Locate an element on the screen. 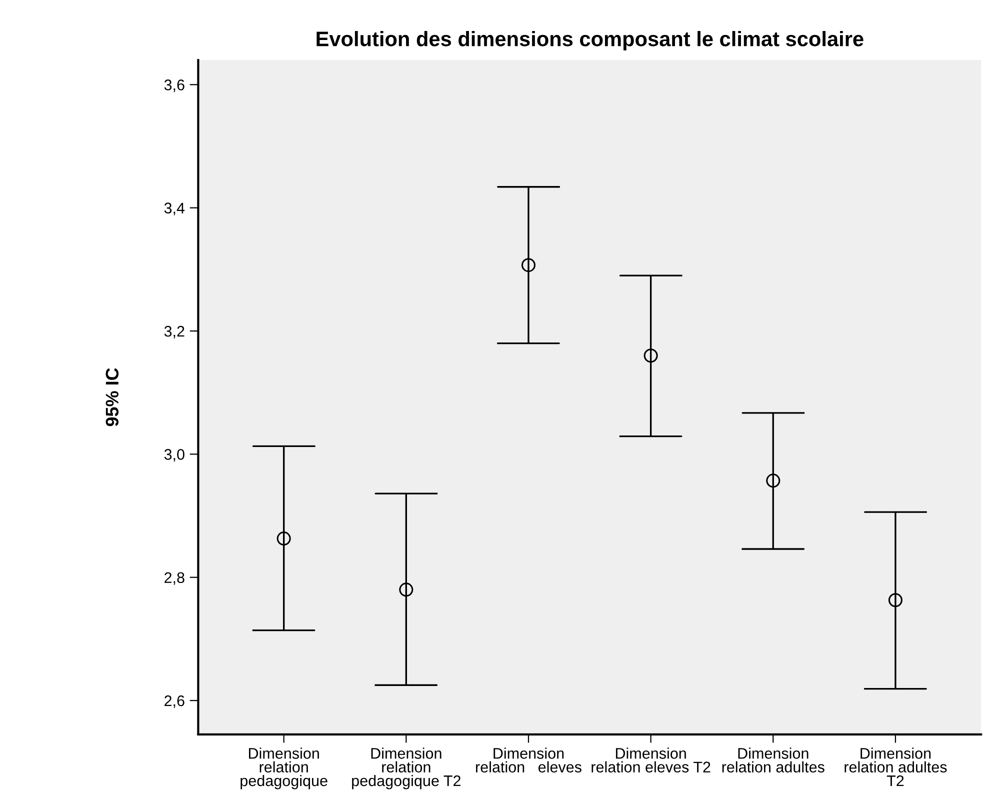 The width and height of the screenshot is (991, 800). y-tick-label: 3,2 is located at coordinates (174, 332).